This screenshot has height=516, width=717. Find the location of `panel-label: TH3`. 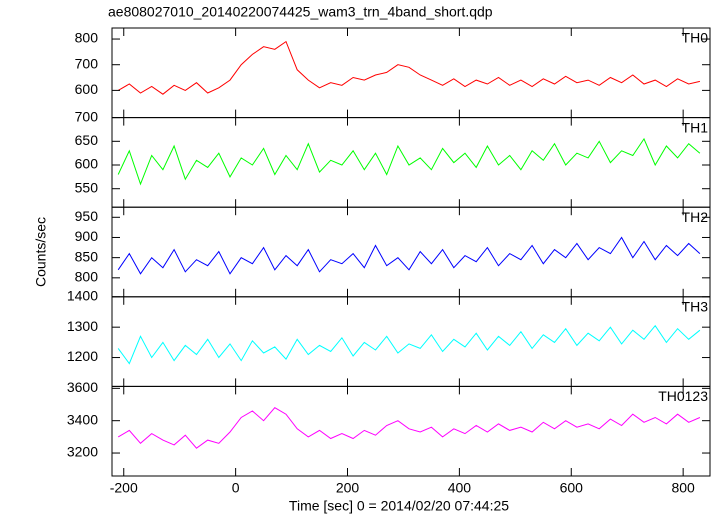

panel-label: TH3 is located at coordinates (695, 307).